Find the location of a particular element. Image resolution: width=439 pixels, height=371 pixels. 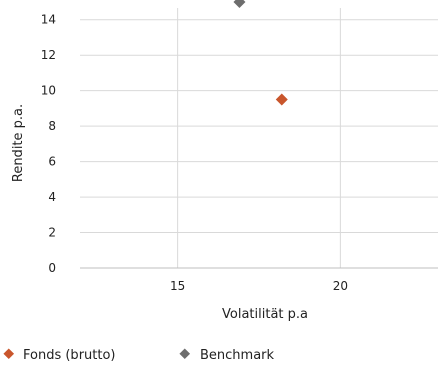

data-points is located at coordinates (260, 53).